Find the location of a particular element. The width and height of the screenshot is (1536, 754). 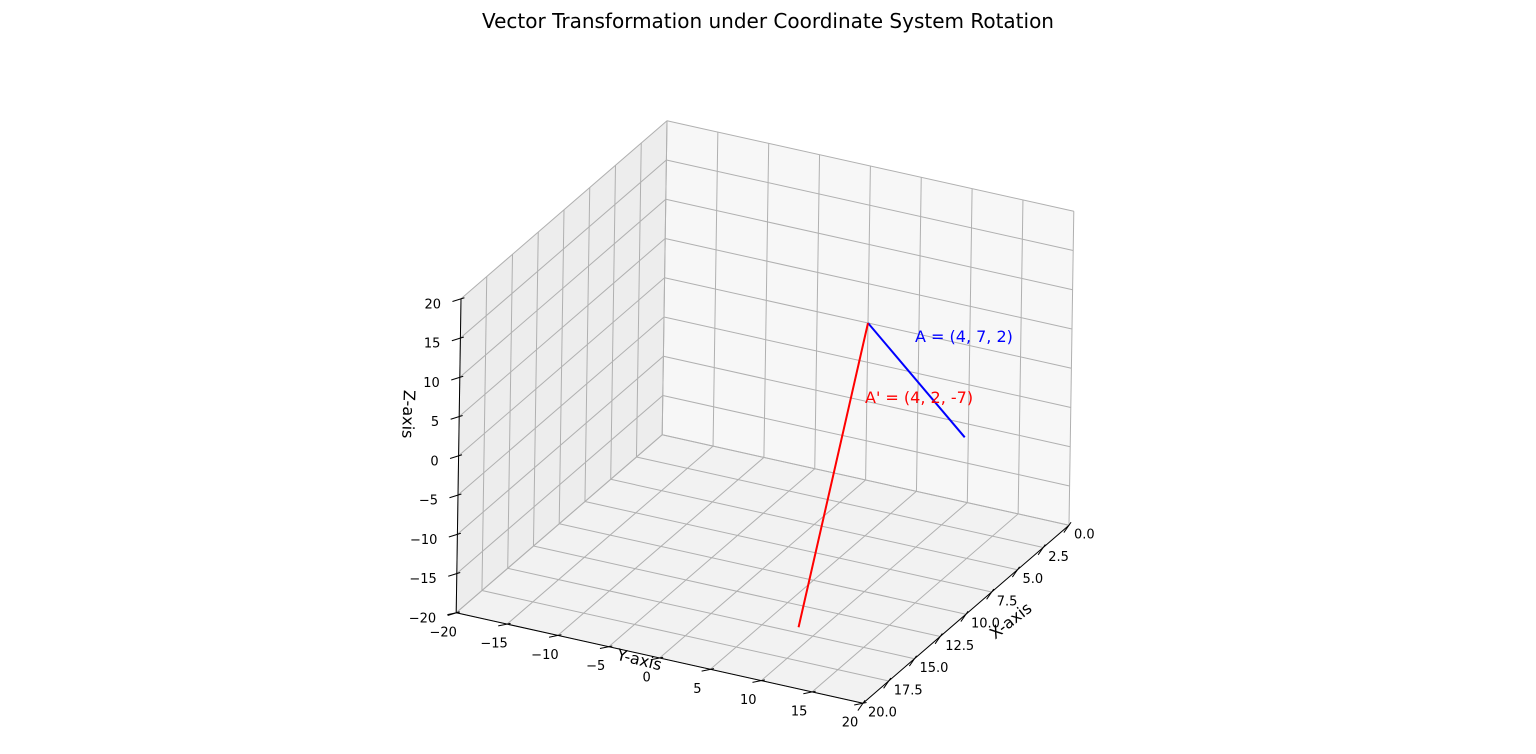

z-axis-label: Z-axis is located at coordinates (408, 414).